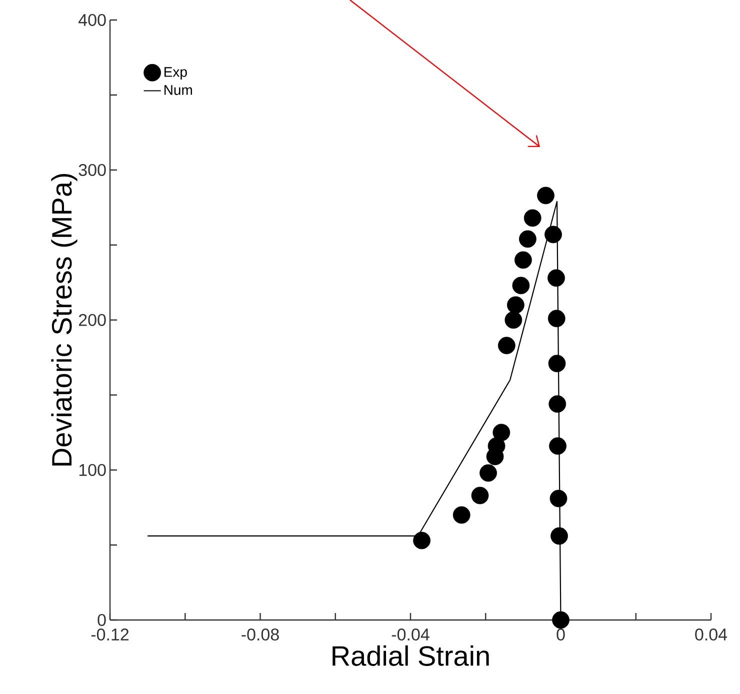 The width and height of the screenshot is (740, 694). I want to click on x-tick-label: -0.04, so click(411, 634).